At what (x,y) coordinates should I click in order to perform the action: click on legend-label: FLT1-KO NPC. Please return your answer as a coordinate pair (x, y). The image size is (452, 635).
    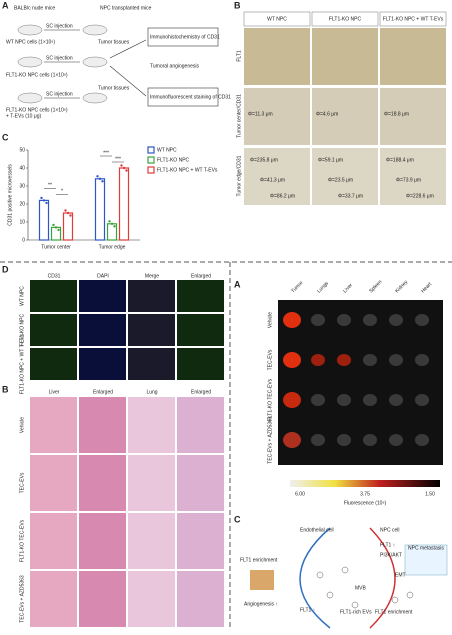
    Looking at the image, I should click on (173, 160).